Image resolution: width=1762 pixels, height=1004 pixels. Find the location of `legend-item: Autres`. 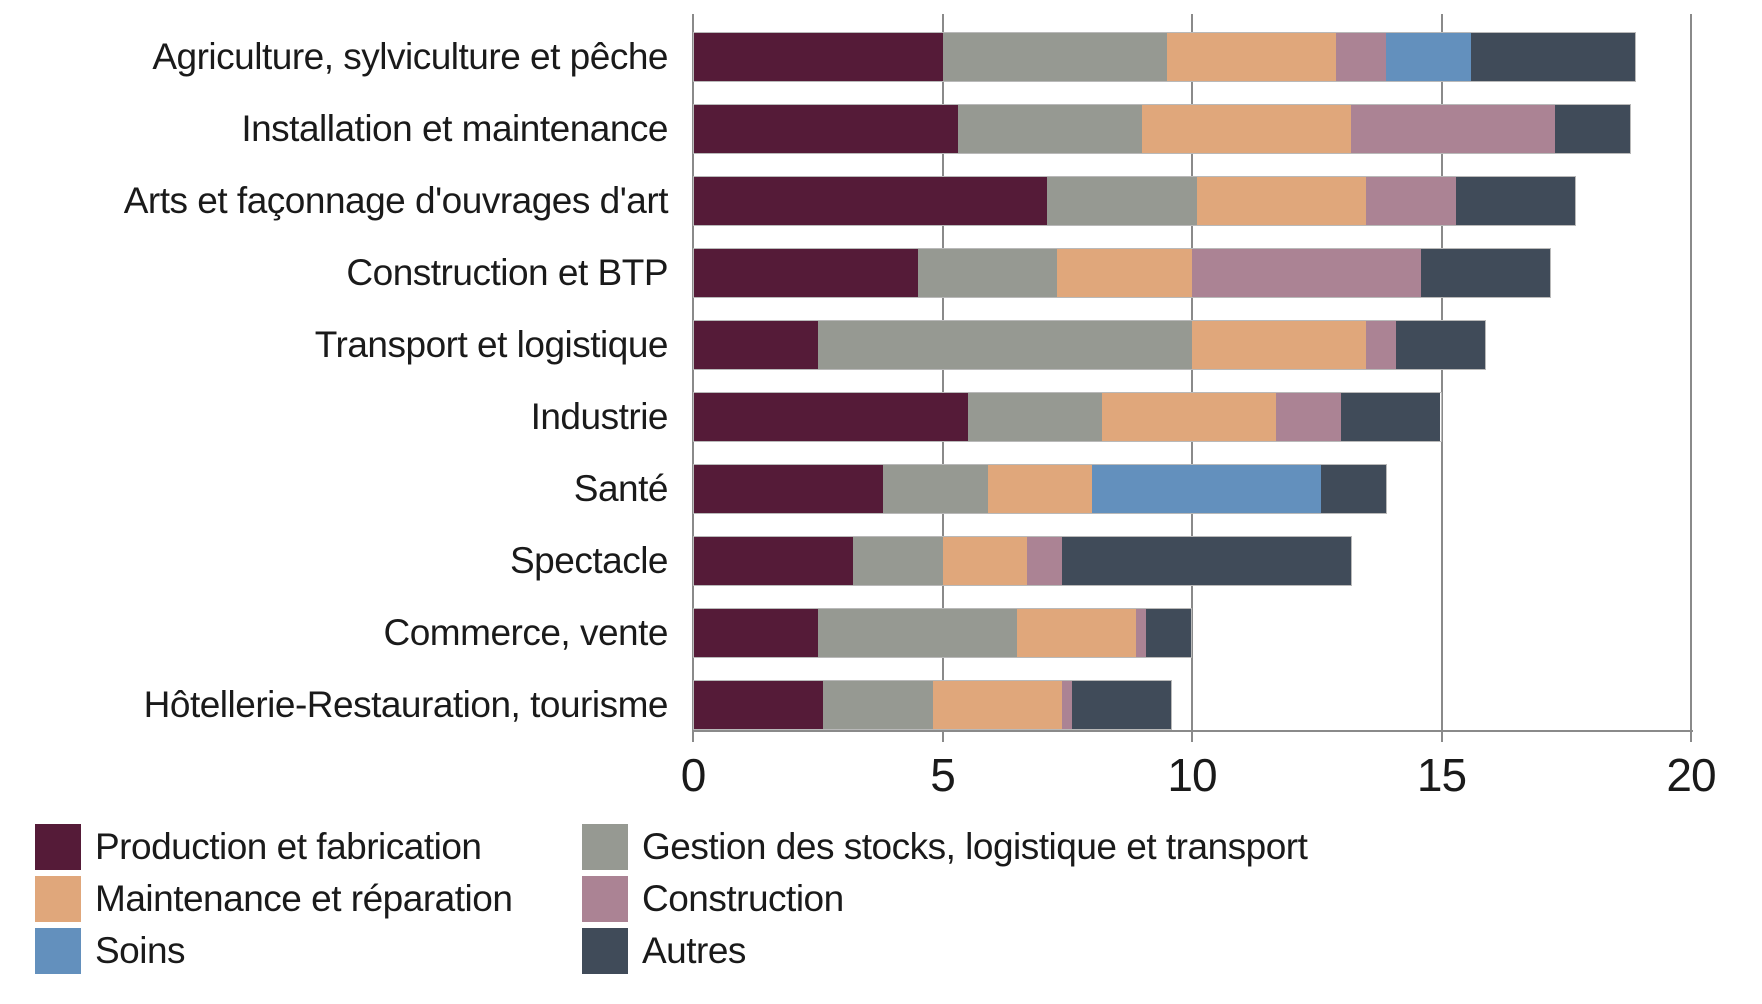

legend-item: Autres is located at coordinates (944, 951).